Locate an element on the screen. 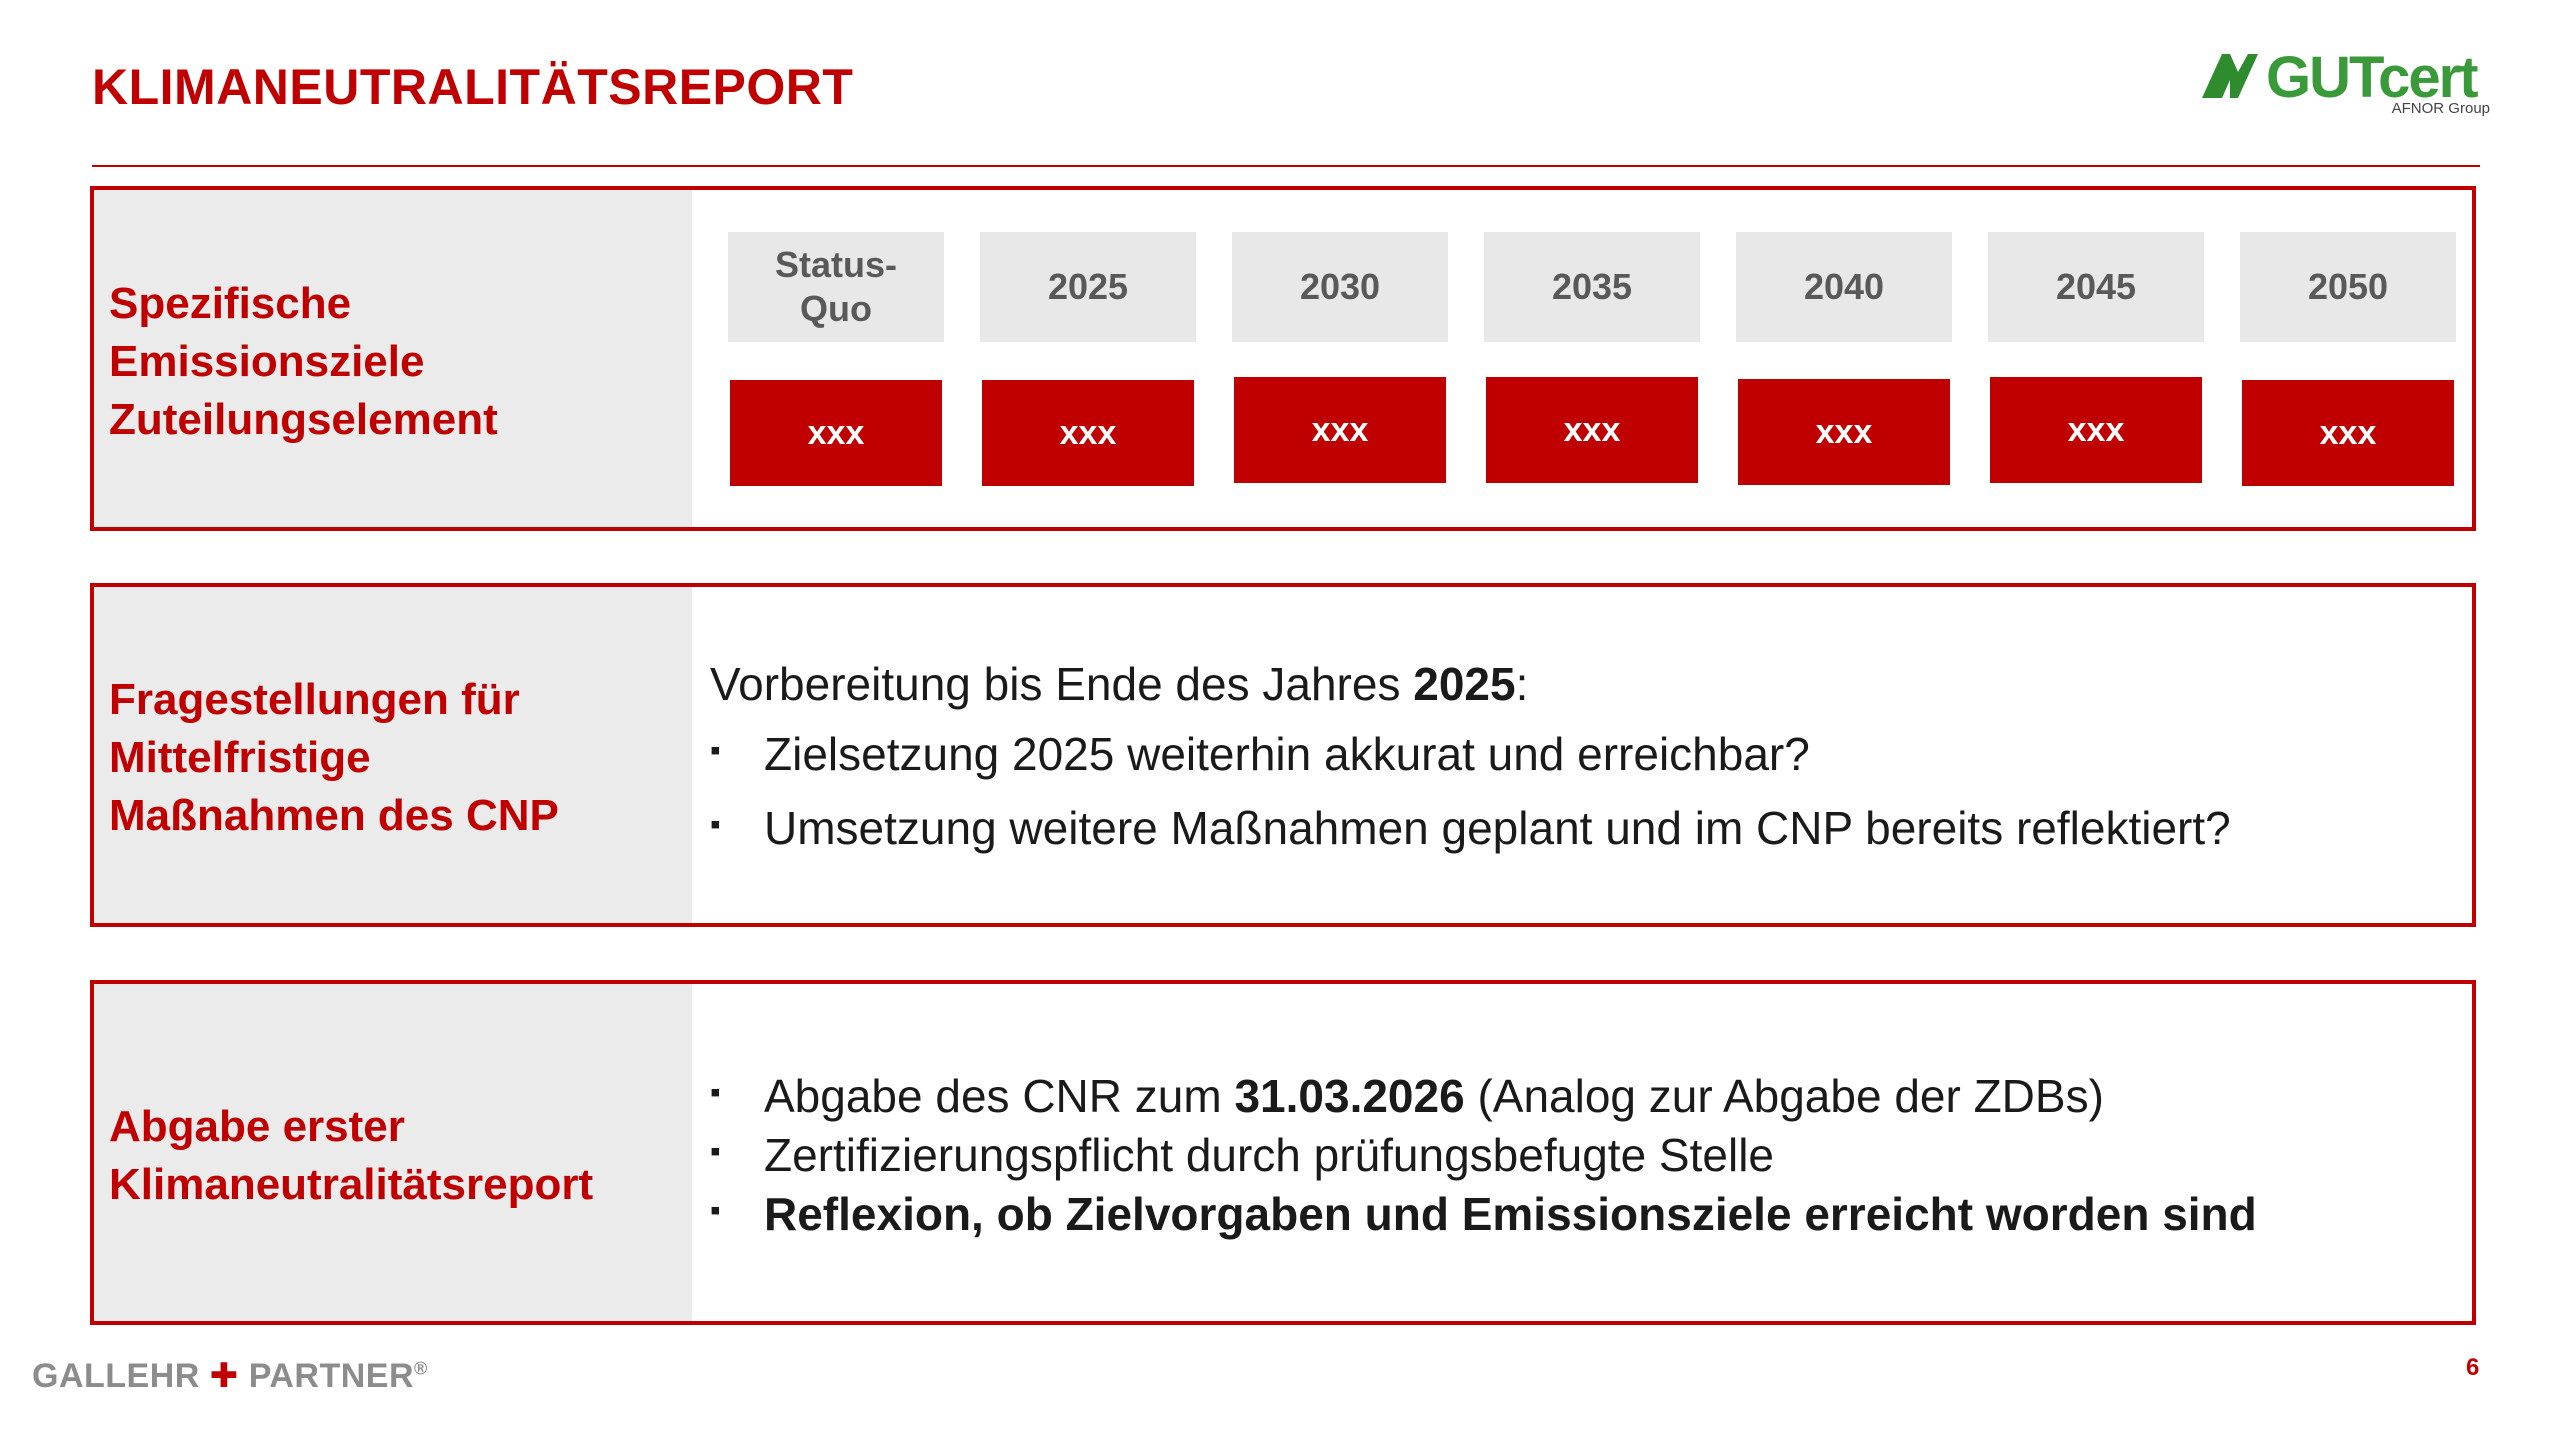  bullet-text-part: (Analog zur Abgabe der ZDBs) is located at coordinates (1784, 1096).